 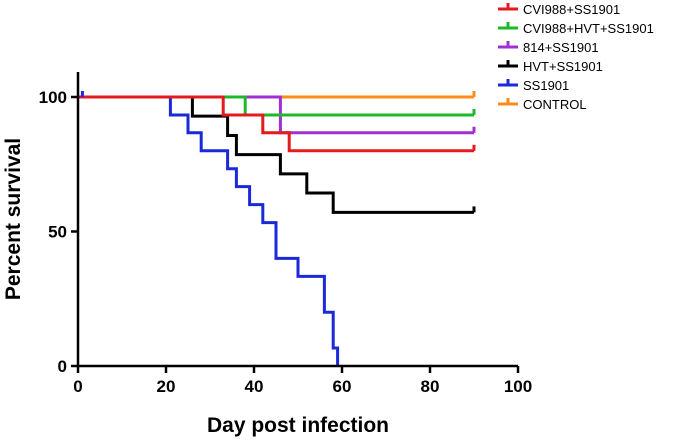 I want to click on legend-label: CVI988+HVT+SS1901, so click(x=588, y=28).